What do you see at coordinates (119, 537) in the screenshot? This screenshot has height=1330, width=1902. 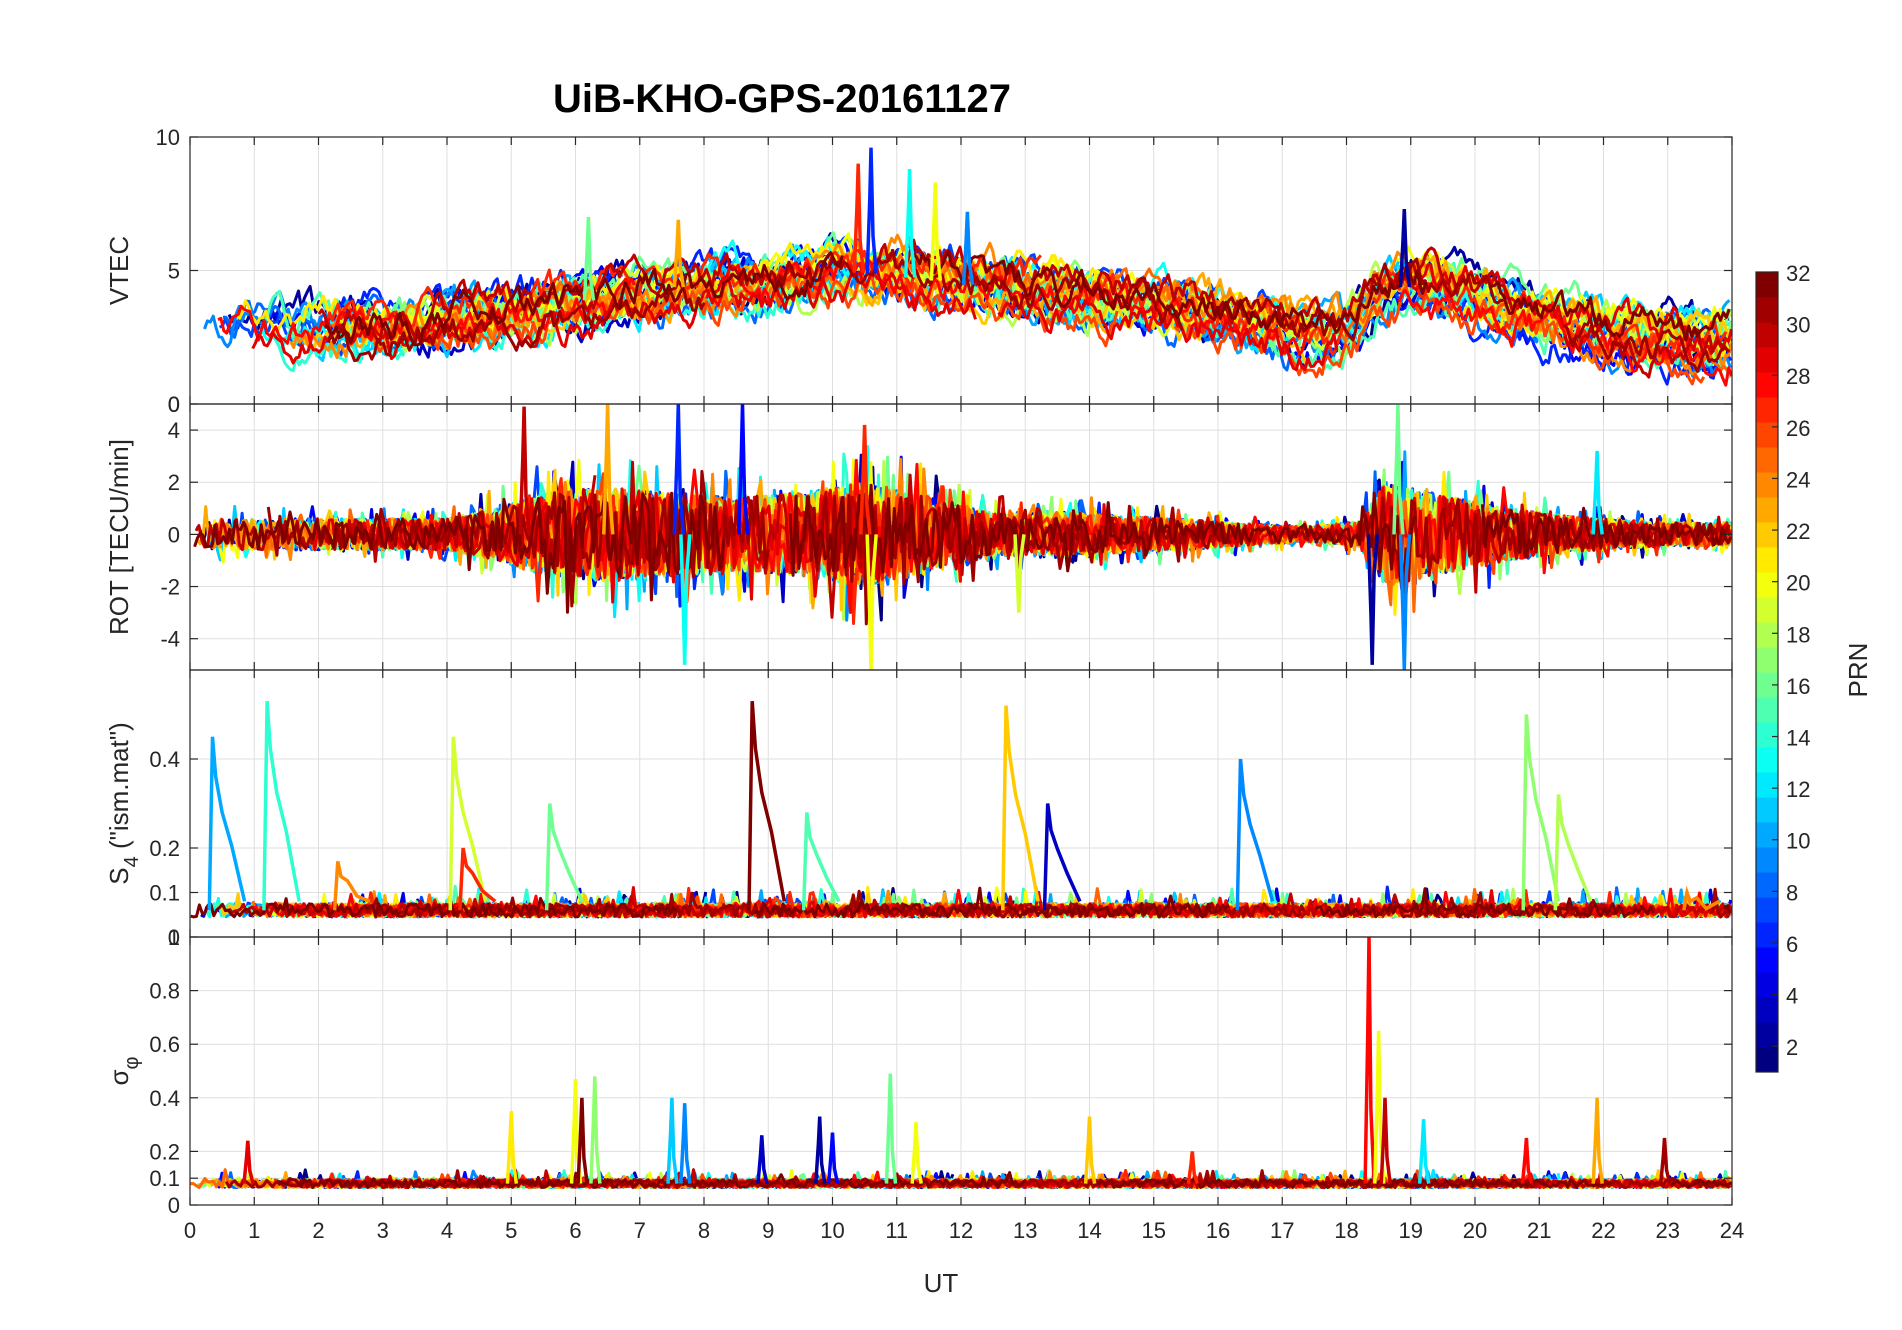 I see `rot-y-axis-label: ROT [TECU/min]` at bounding box center [119, 537].